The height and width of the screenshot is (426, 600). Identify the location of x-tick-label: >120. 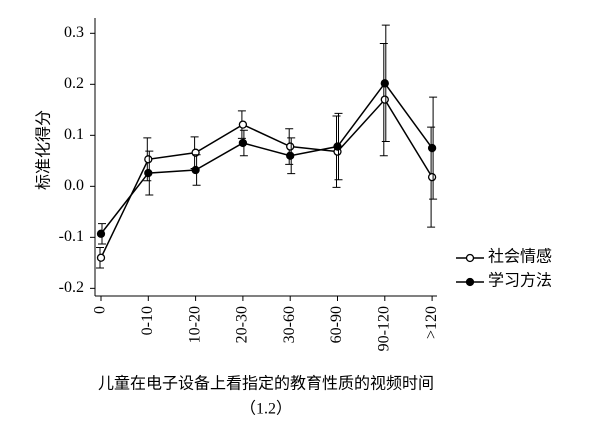
(431, 322).